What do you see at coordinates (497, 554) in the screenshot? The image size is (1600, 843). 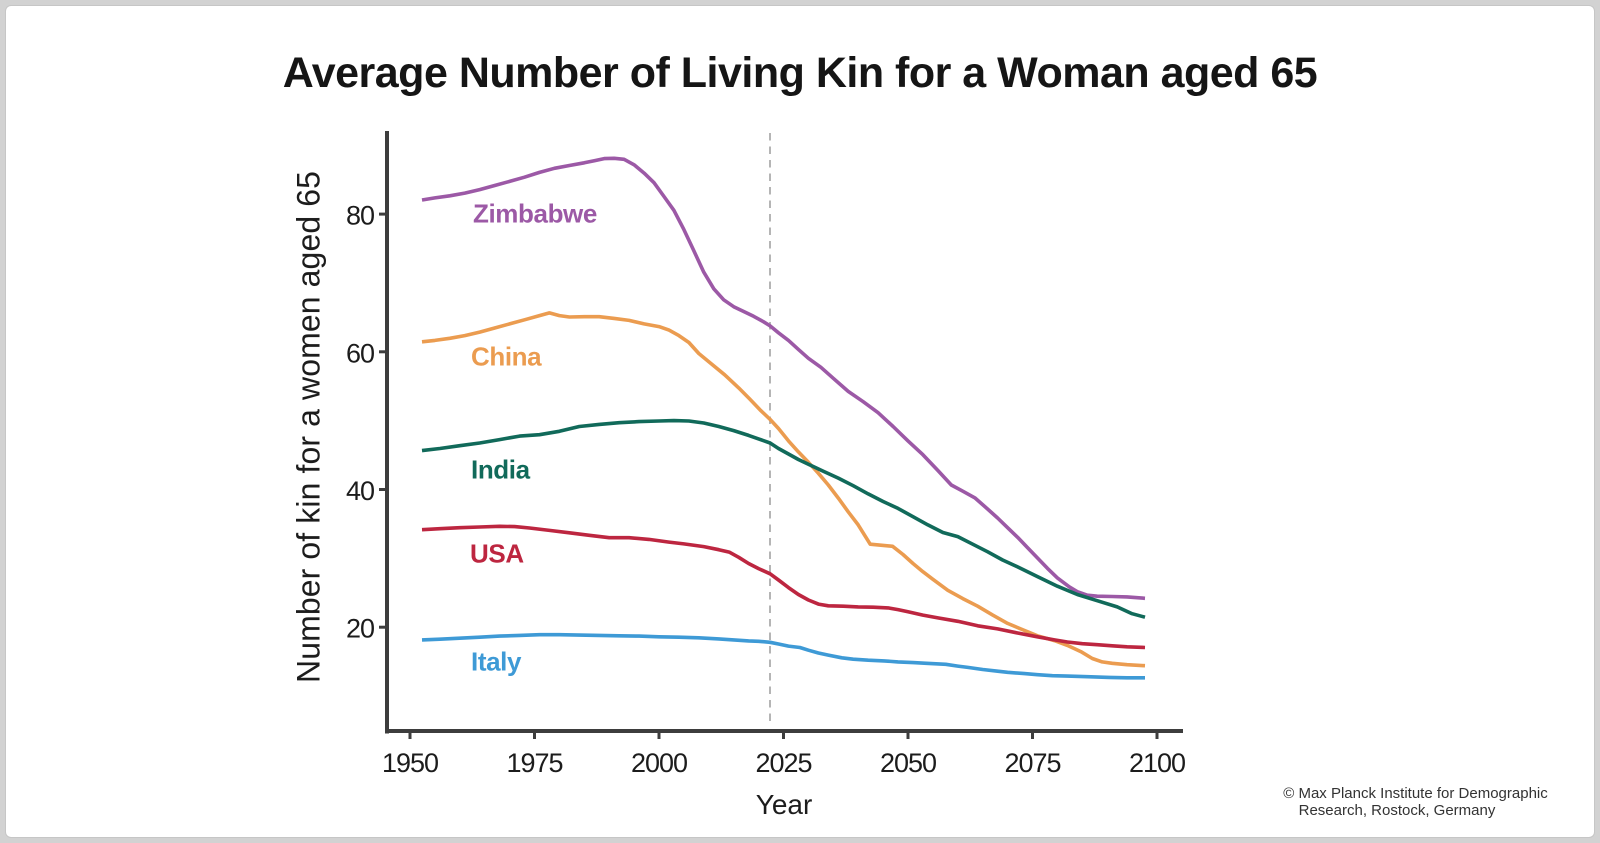 I see `svg-text: USA` at bounding box center [497, 554].